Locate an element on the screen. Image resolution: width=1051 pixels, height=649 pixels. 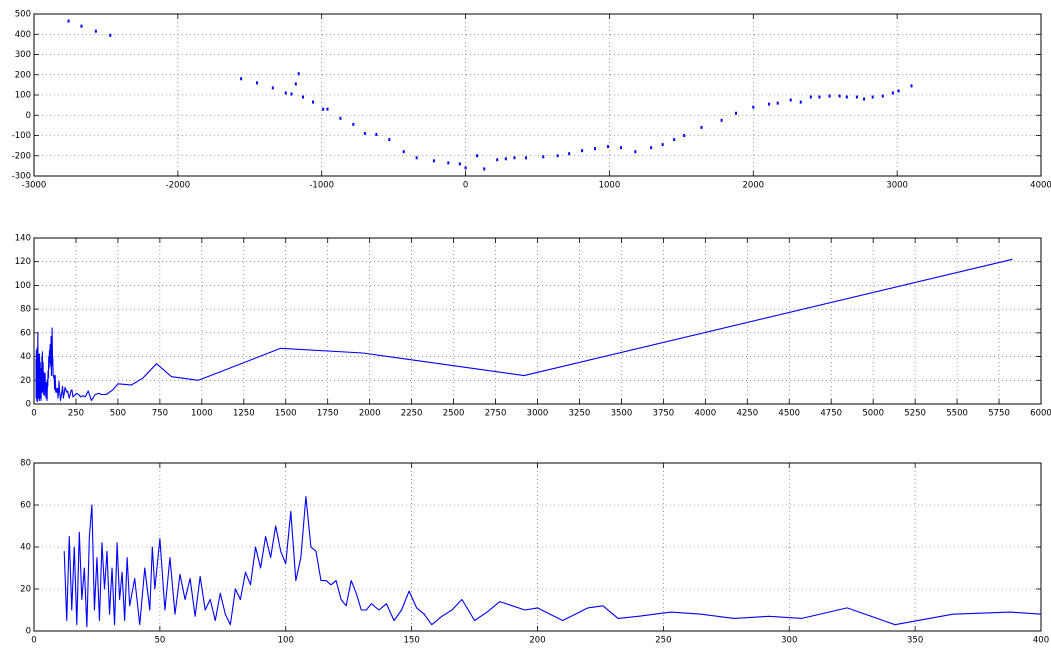
x-tick-label: 200 is located at coordinates (537, 641).